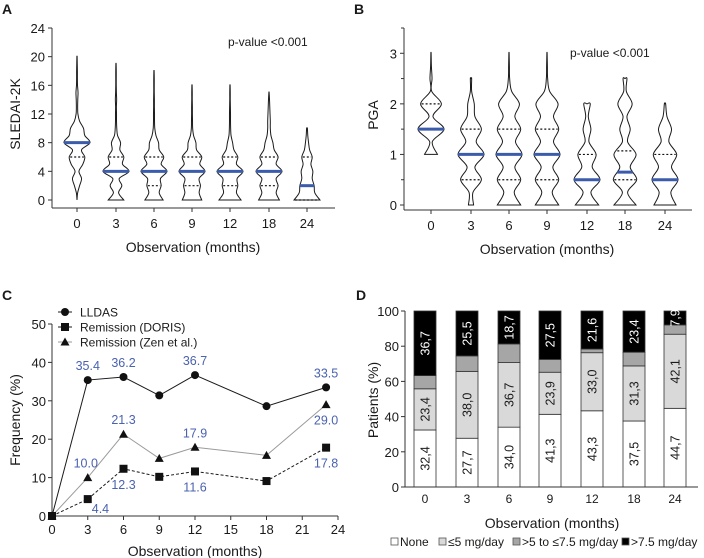 Image resolution: width=704 pixels, height=558 pixels. Describe the element at coordinates (123, 485) in the screenshot. I see `data-label: 12.3` at that location.